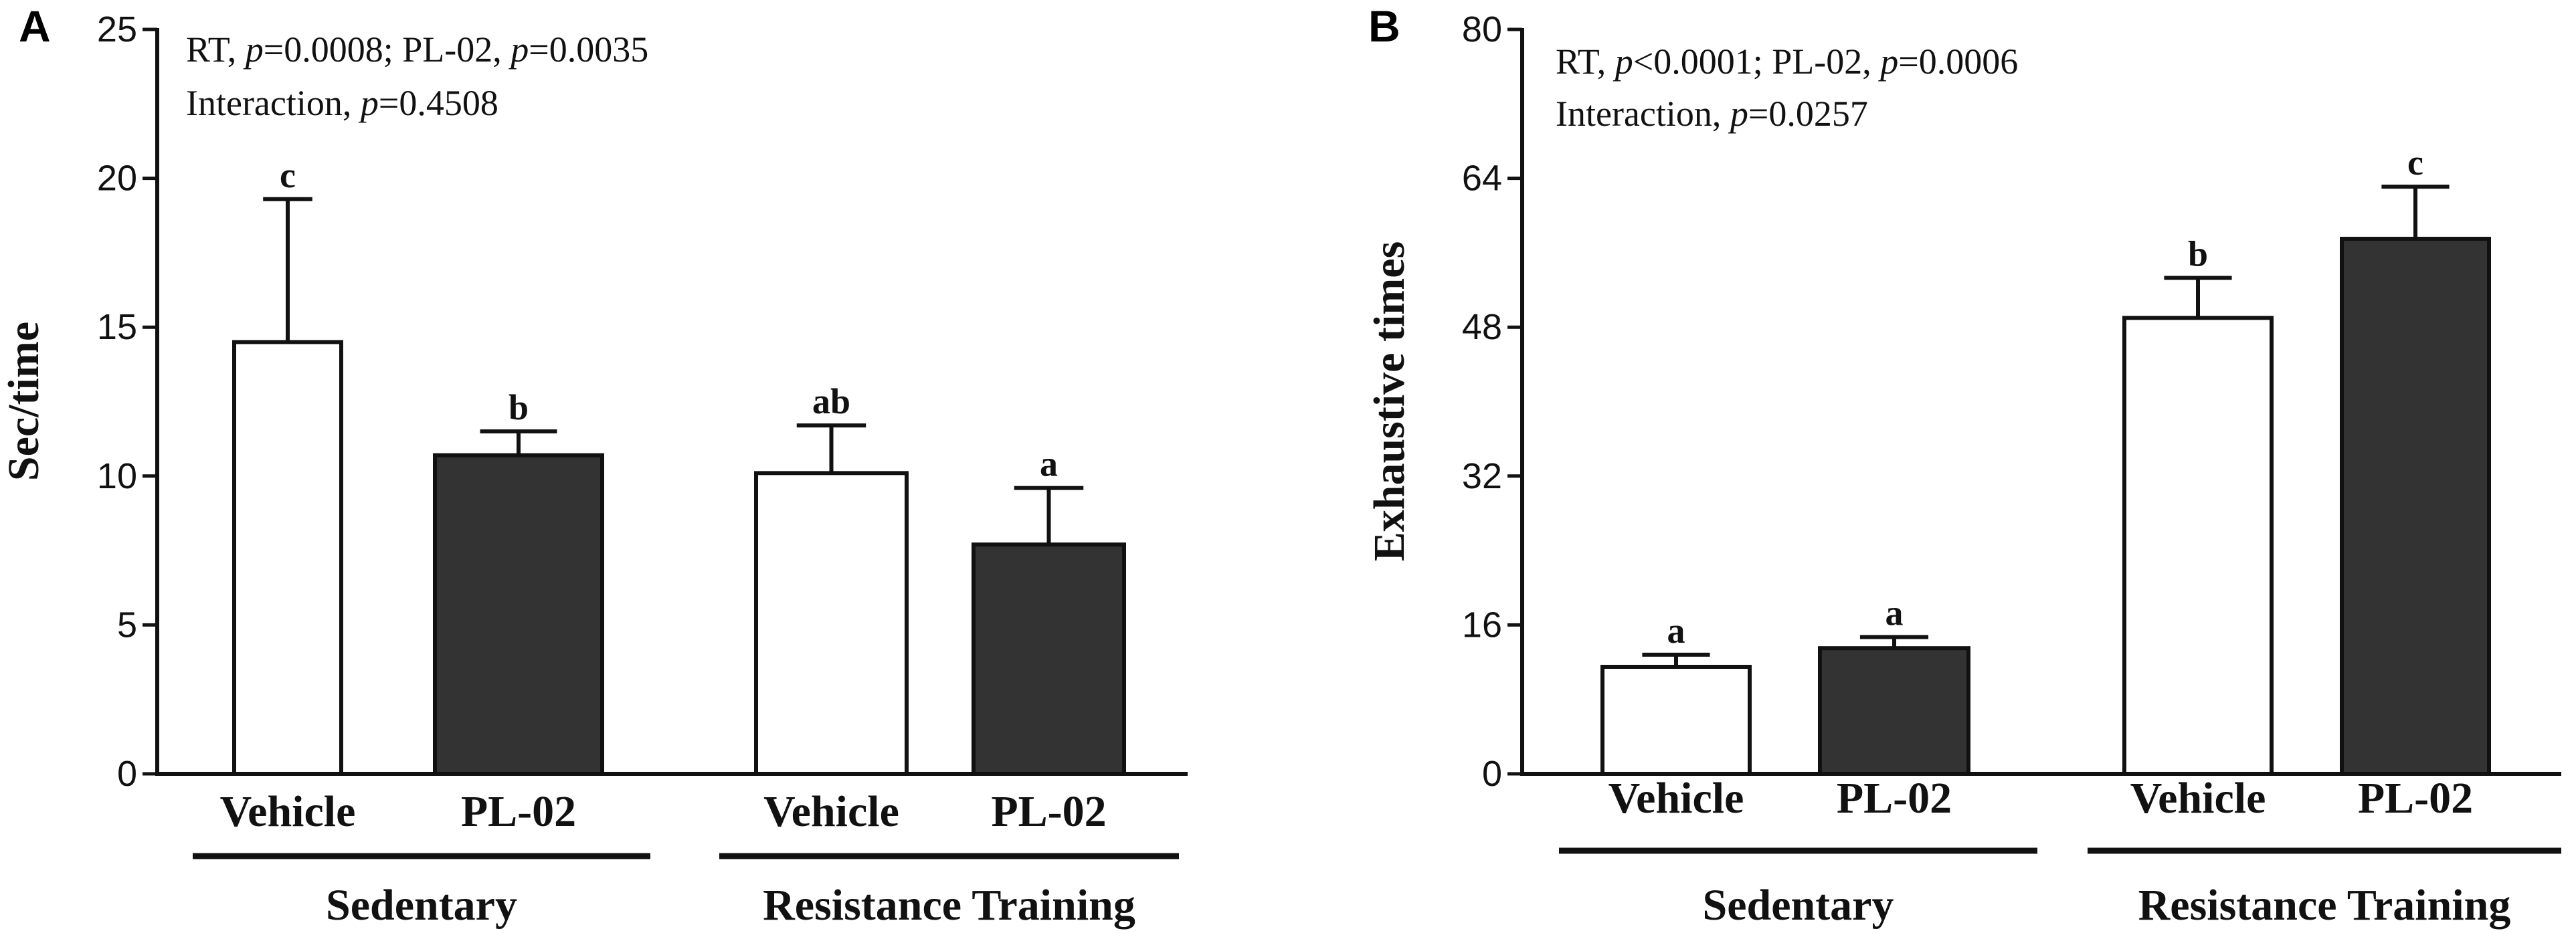  I want to click on annotation-text: =0.0008; PL-02,, so click(387, 49).